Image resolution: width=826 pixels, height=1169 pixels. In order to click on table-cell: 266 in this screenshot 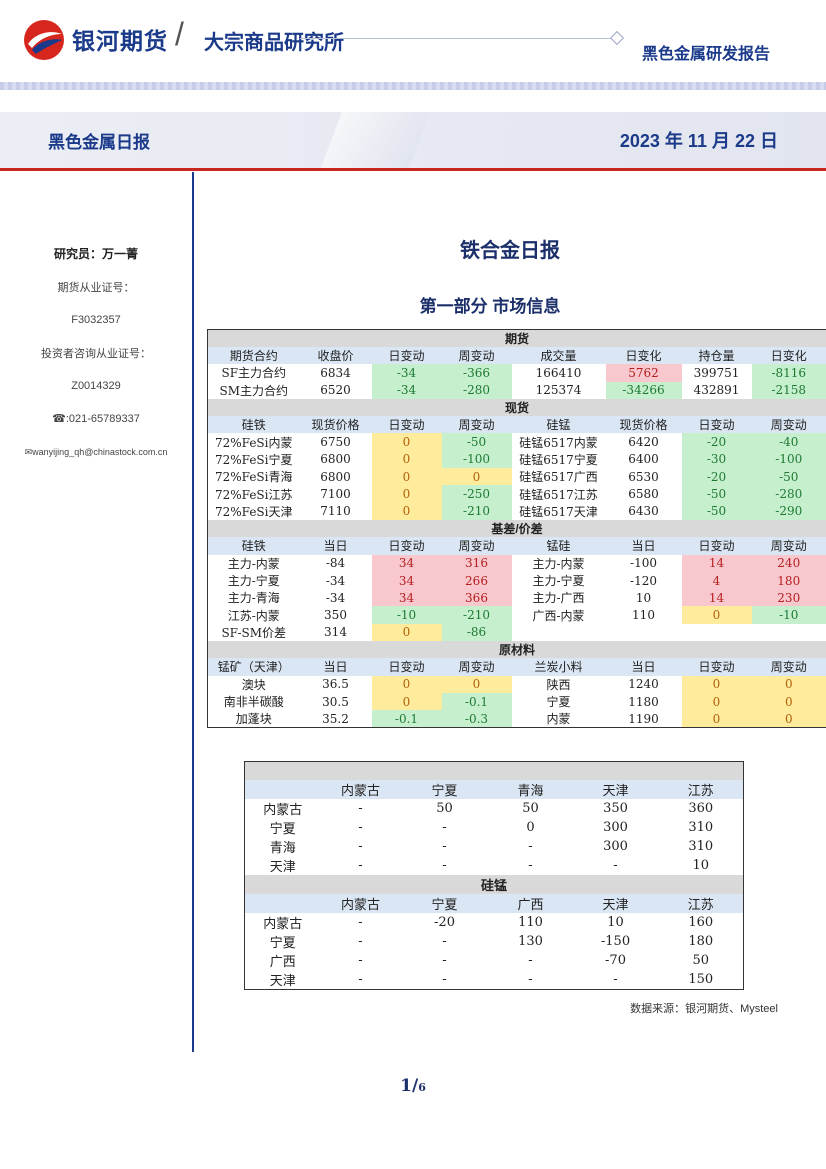, I will do `click(476, 580)`.